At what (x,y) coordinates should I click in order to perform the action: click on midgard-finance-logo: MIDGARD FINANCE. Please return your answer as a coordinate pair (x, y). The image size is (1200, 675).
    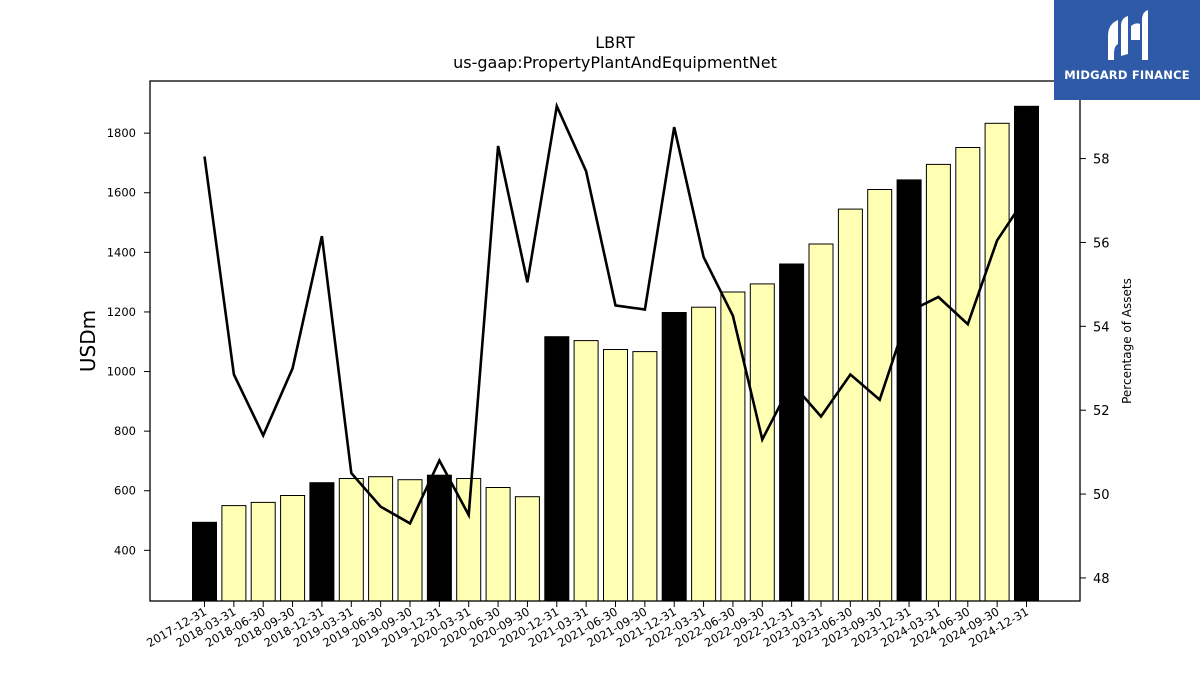
    Looking at the image, I should click on (1127, 50).